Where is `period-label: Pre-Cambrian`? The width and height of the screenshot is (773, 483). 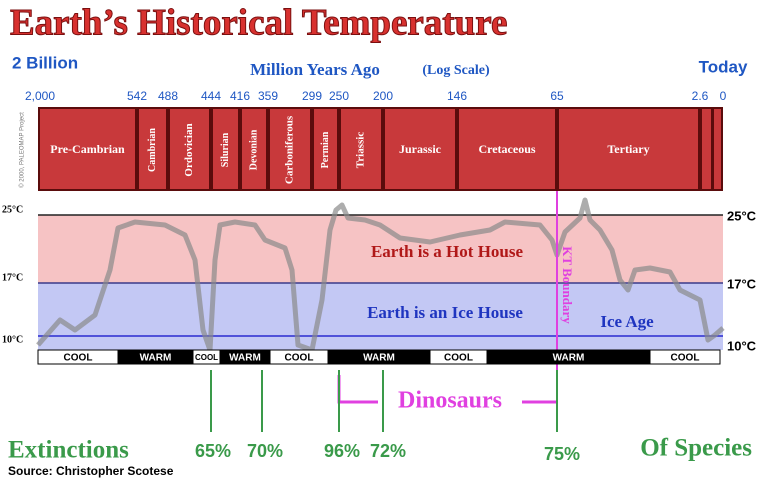
period-label: Pre-Cambrian is located at coordinates (87, 149).